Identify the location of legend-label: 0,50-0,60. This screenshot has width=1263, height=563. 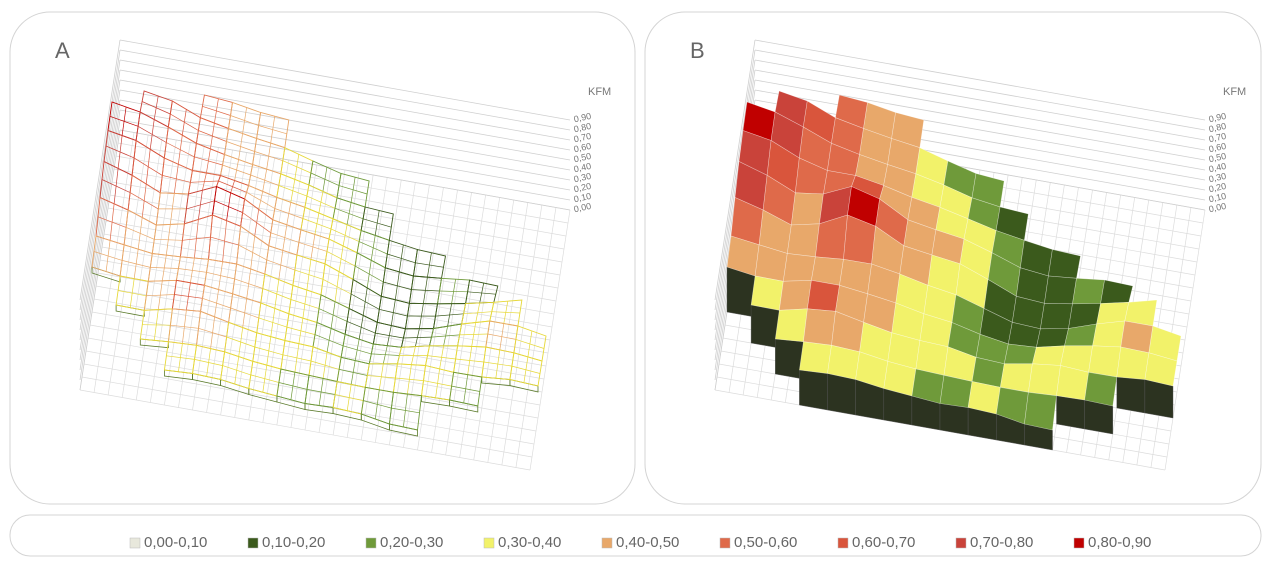
(765, 542).